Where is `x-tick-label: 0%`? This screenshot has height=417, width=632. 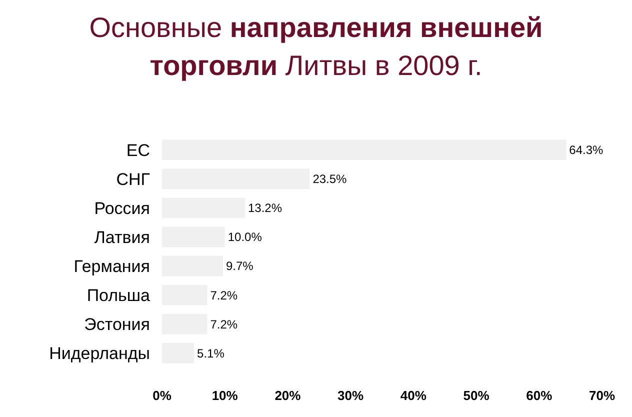
x-tick-label: 0% is located at coordinates (162, 395).